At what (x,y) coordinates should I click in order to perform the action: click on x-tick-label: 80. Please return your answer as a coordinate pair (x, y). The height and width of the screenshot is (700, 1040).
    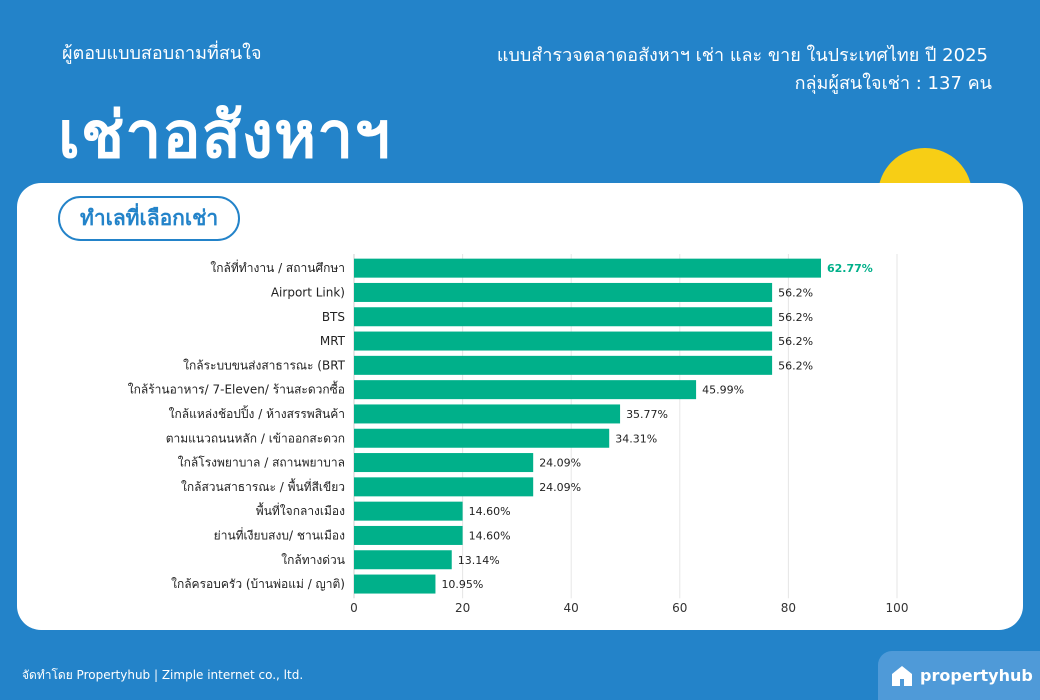
    Looking at the image, I should click on (788, 608).